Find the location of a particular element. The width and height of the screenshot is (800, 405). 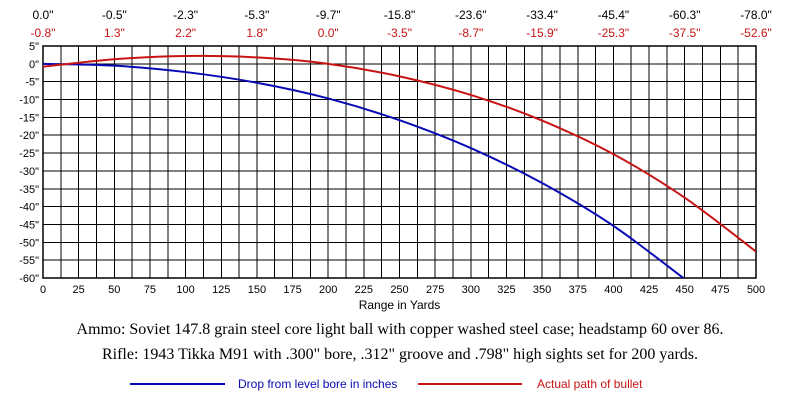

x-tick-label: 325 is located at coordinates (506, 290).